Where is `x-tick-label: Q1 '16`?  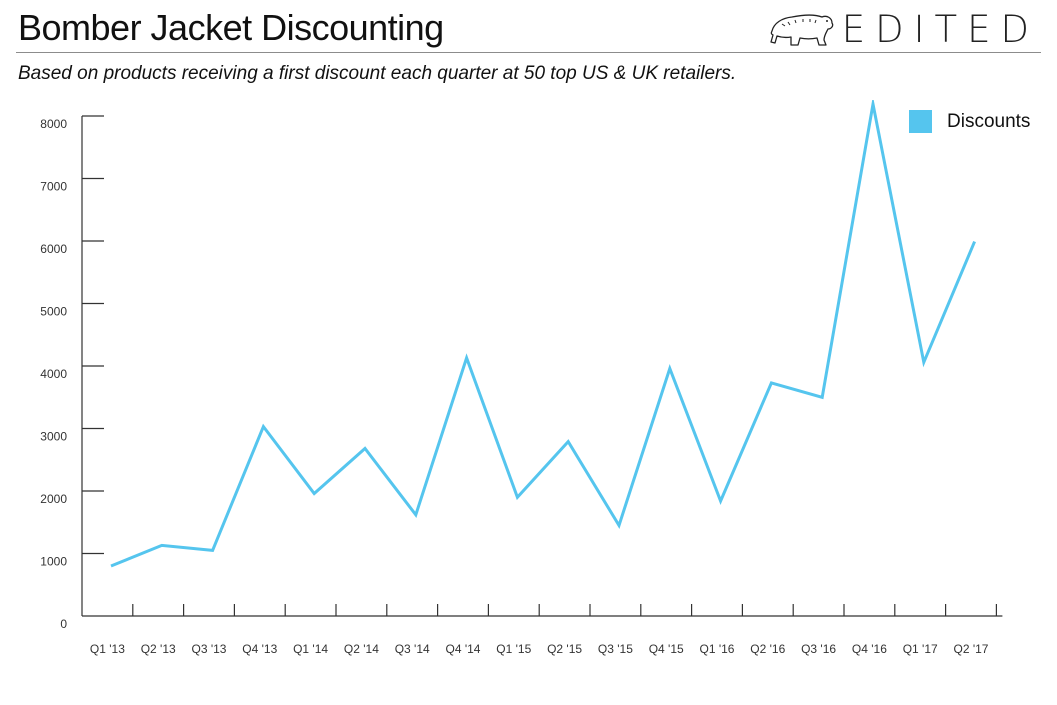
x-tick-label: Q1 '16 is located at coordinates (717, 649).